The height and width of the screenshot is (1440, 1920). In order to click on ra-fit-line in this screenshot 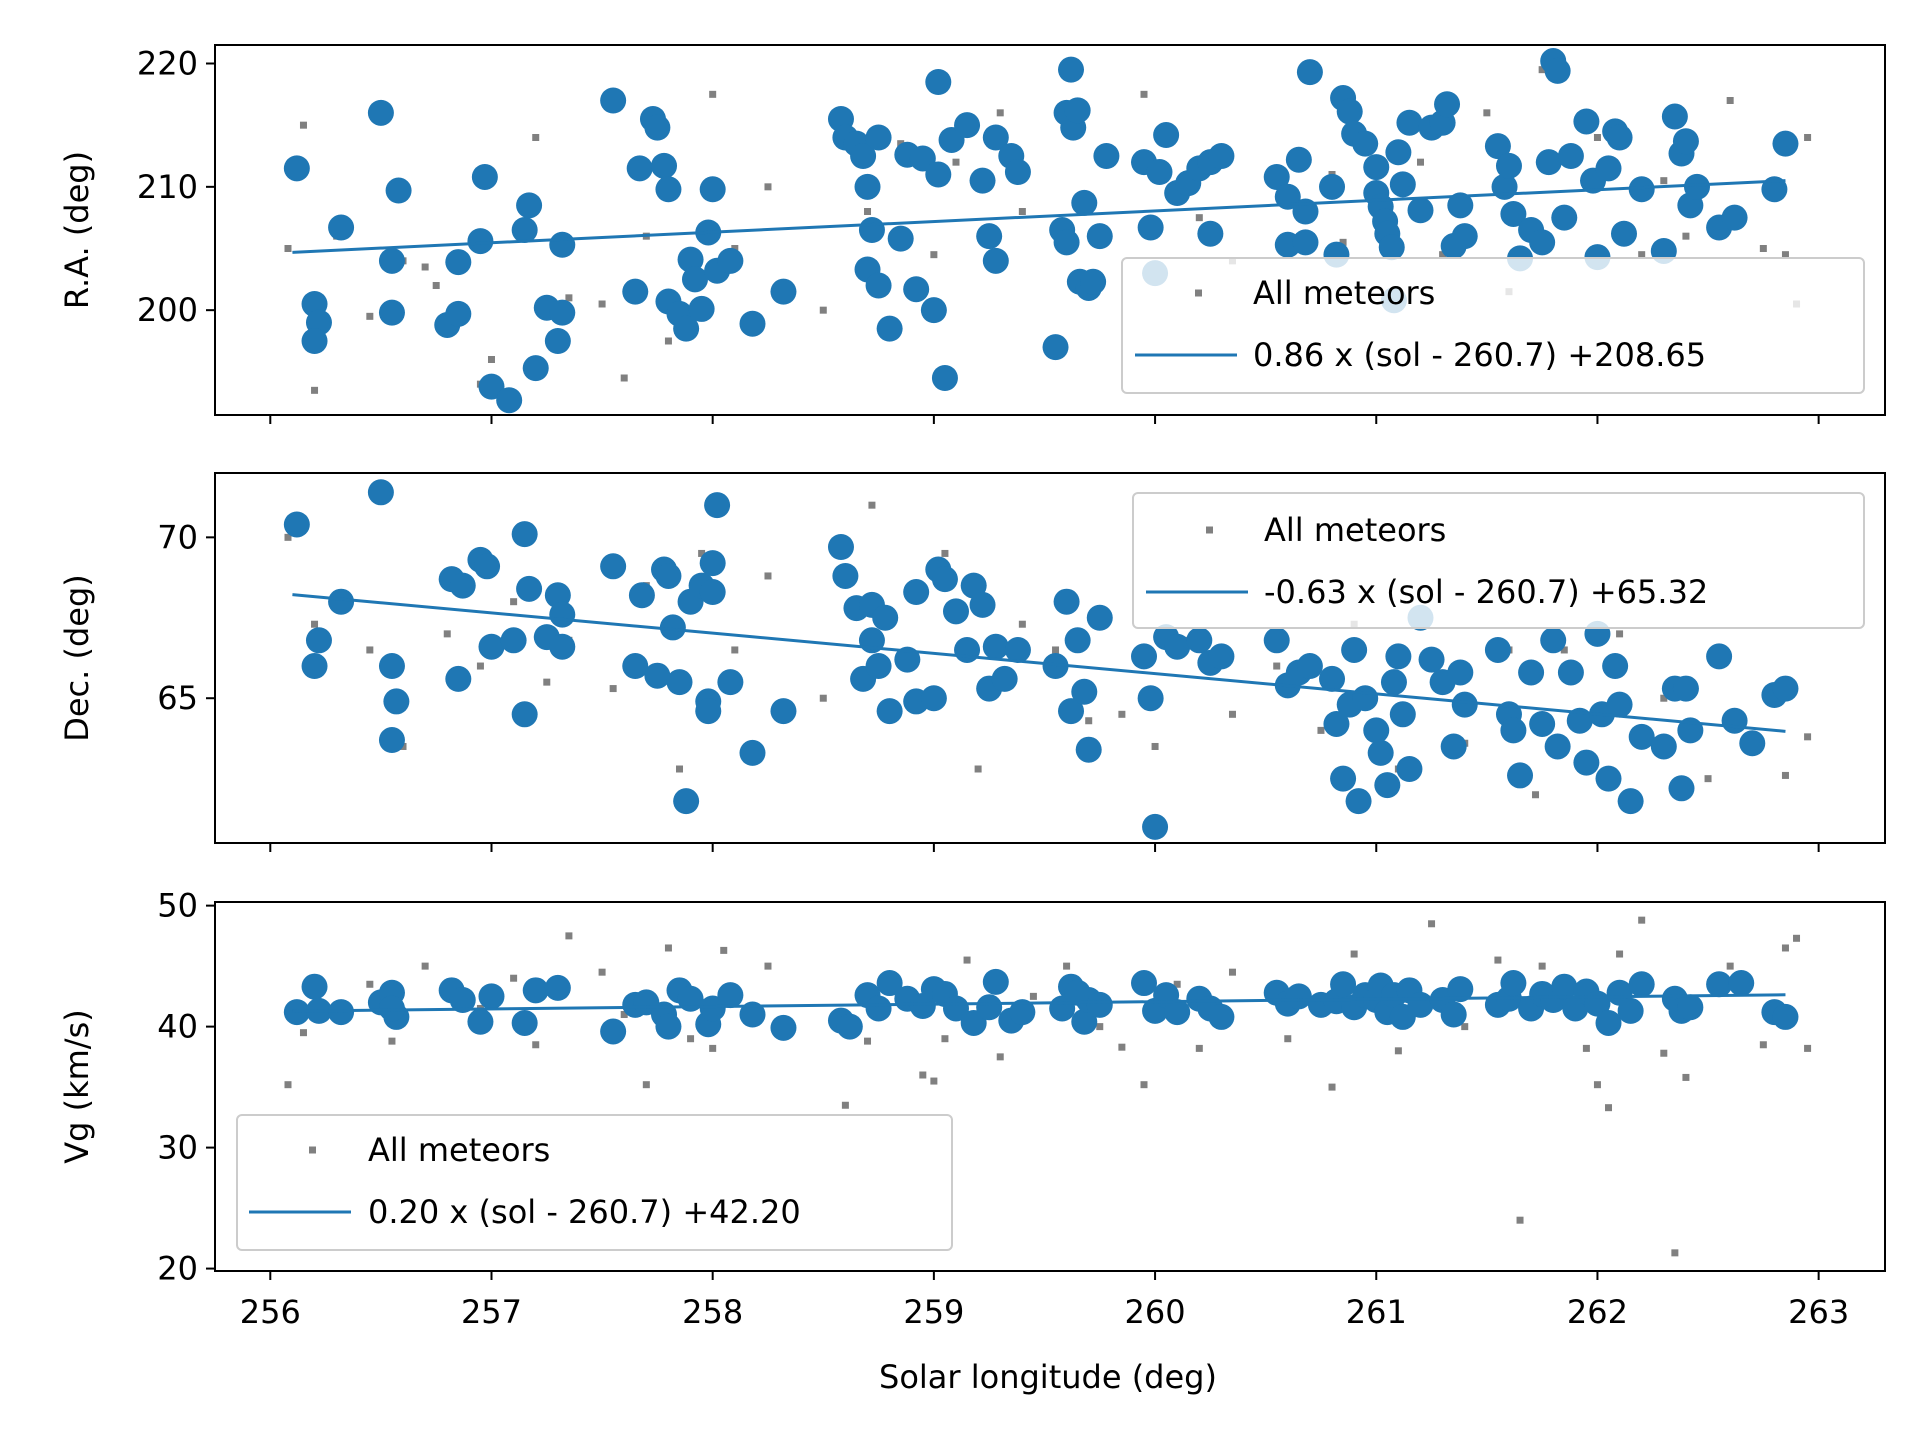, I will do `click(1039, 216)`.